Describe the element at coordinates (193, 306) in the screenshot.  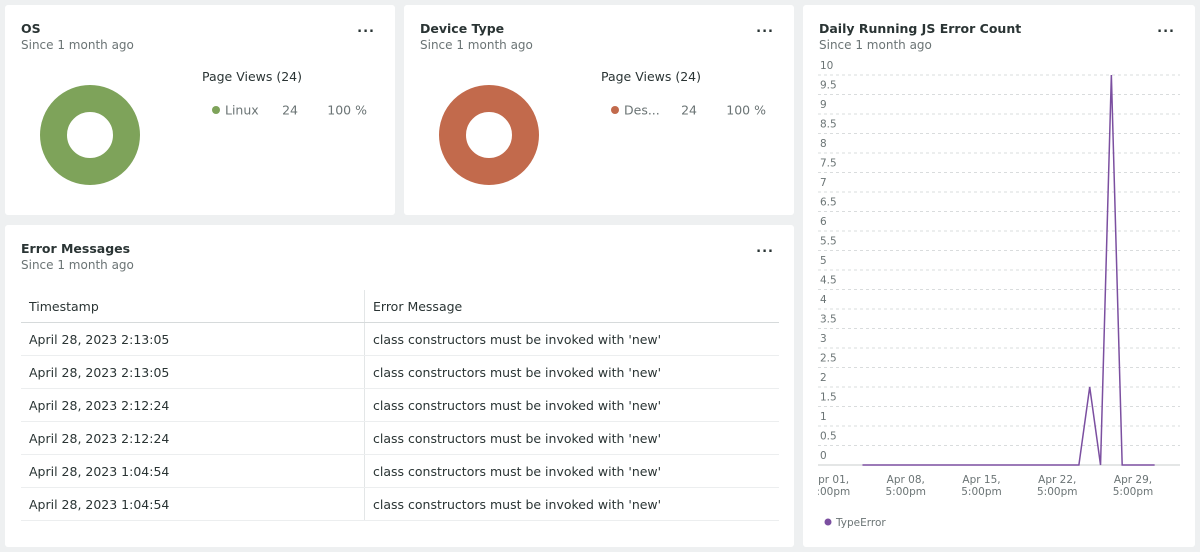
I see `column-header: Timestamp` at that location.